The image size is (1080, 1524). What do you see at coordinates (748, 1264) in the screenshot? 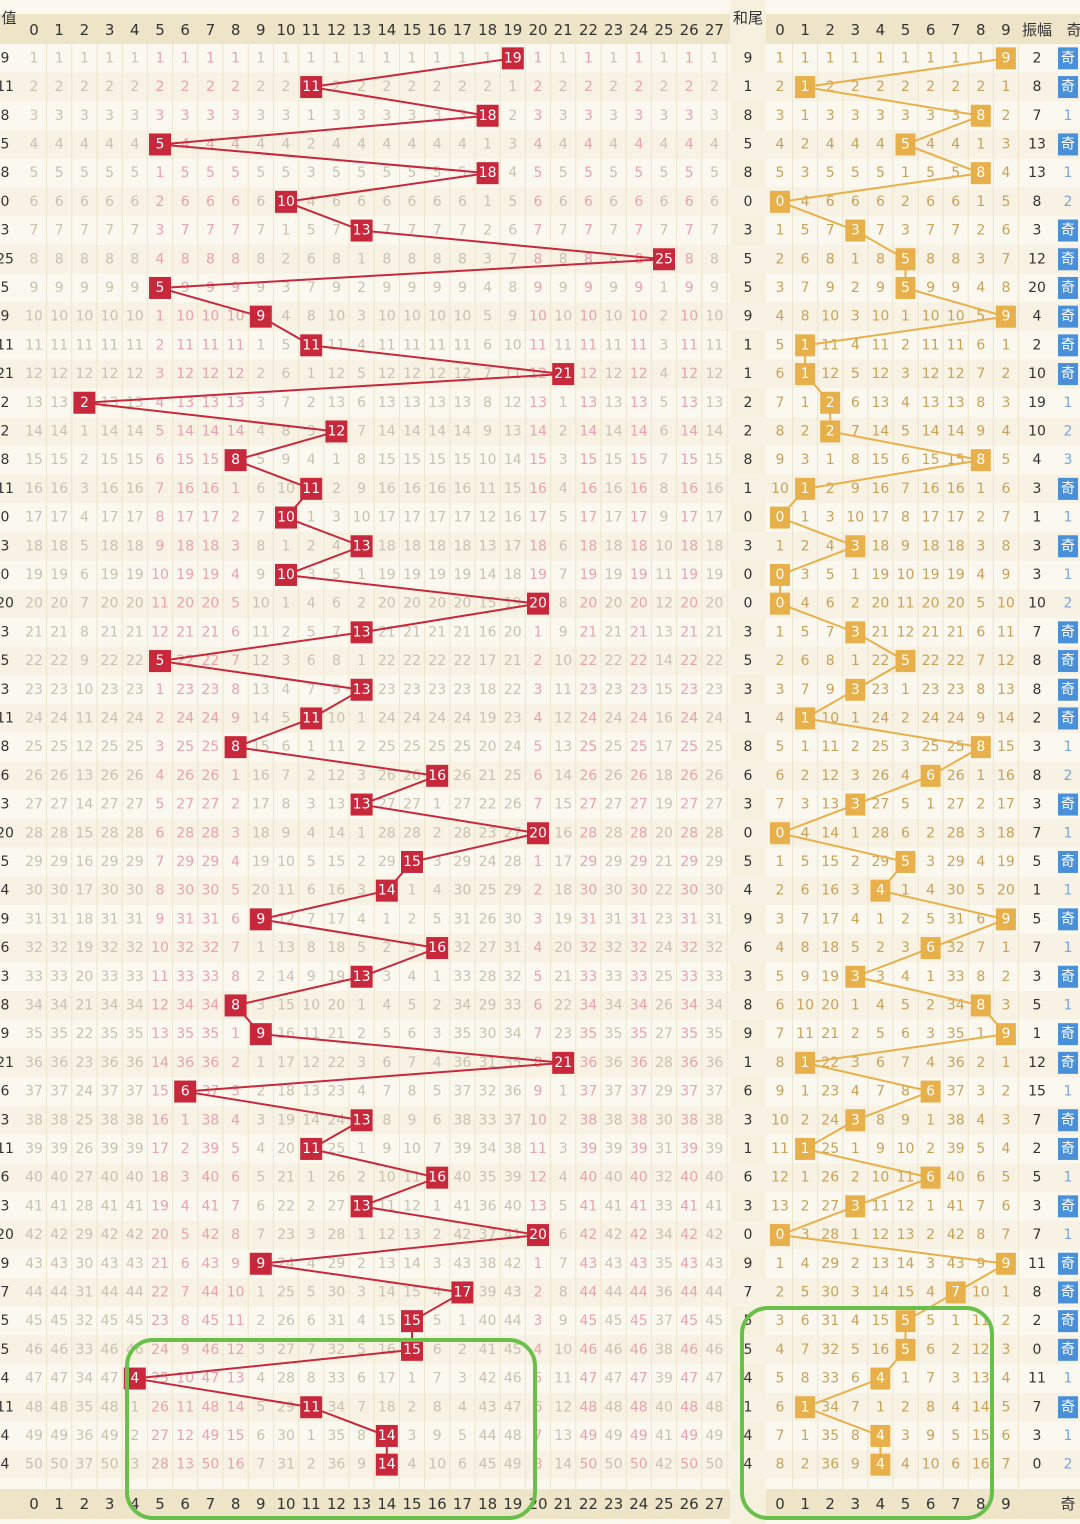
I see `row-tail-value: 9` at bounding box center [748, 1264].